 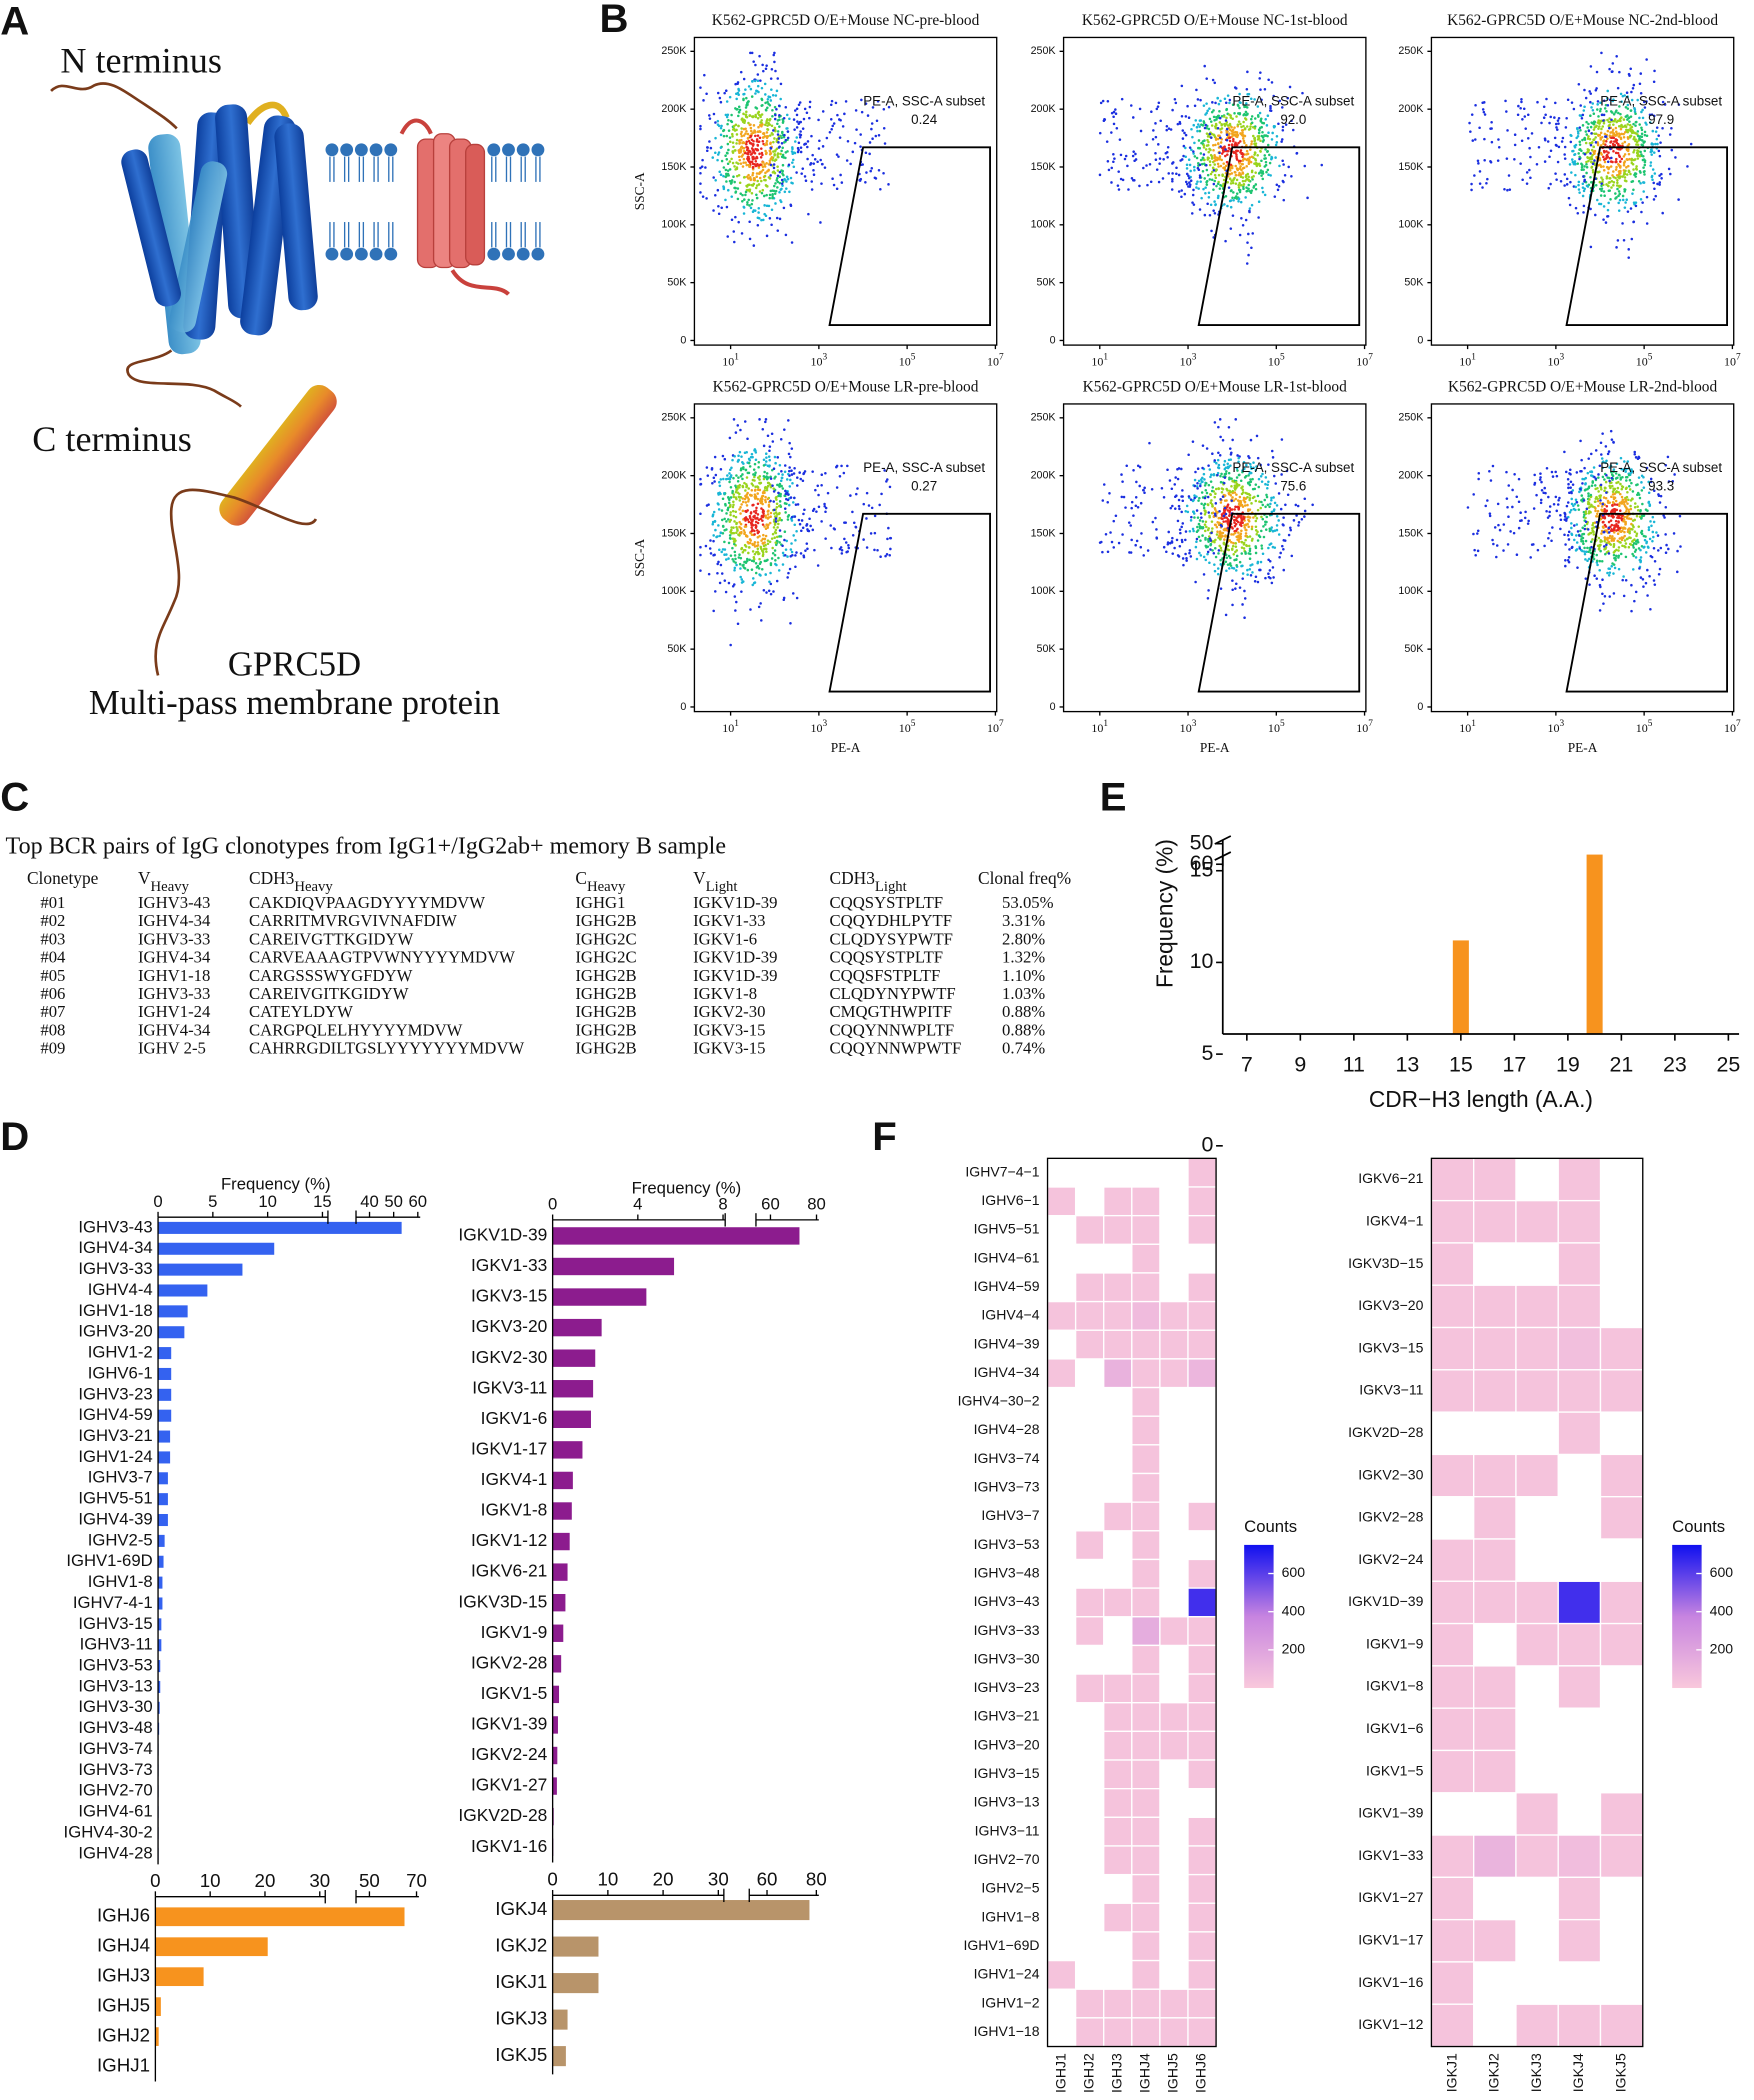 I want to click on gate, so click(x=1647, y=236).